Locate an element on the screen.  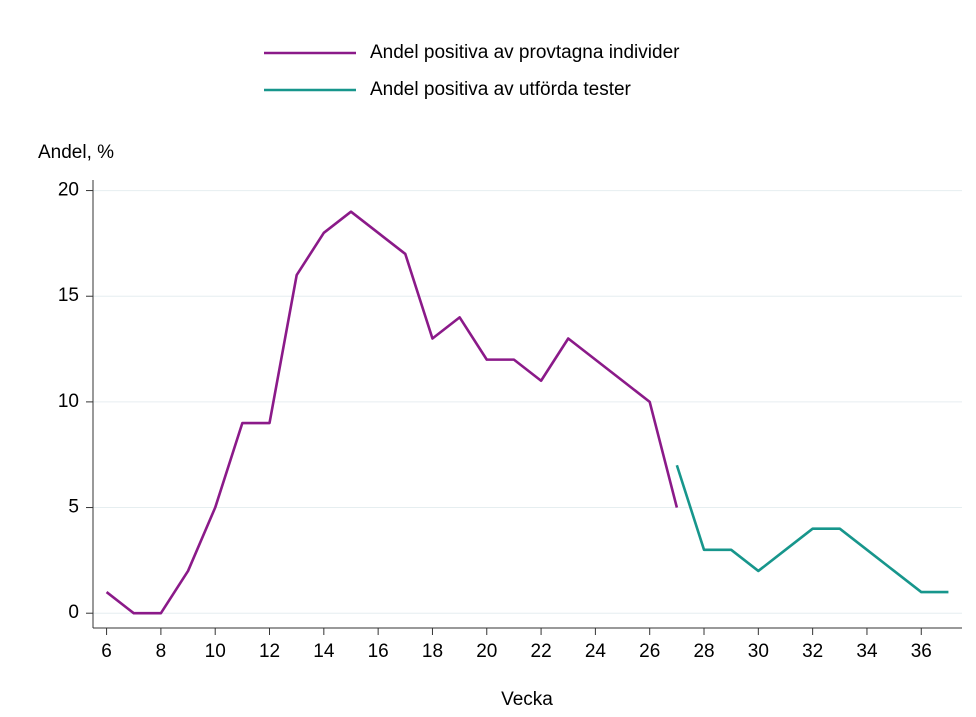
y-tick-label: 10 is located at coordinates (68, 401).